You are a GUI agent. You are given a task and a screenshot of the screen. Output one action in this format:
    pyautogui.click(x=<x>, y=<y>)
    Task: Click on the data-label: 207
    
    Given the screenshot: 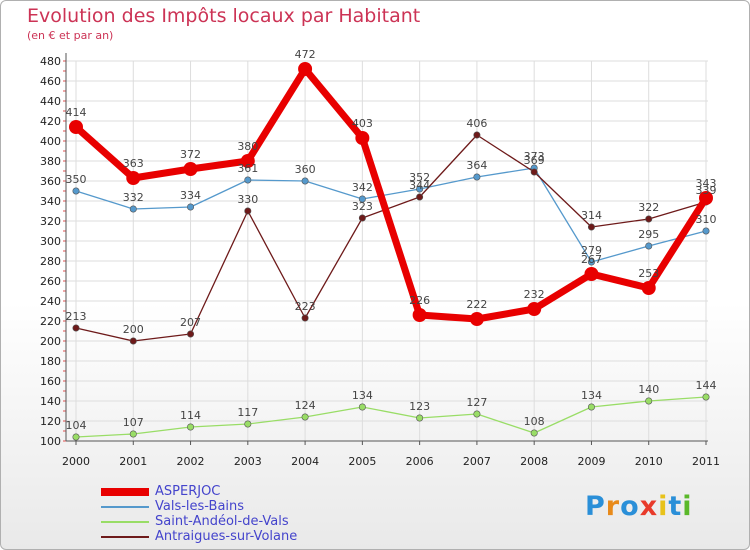 What is the action you would take?
    pyautogui.click(x=190, y=322)
    